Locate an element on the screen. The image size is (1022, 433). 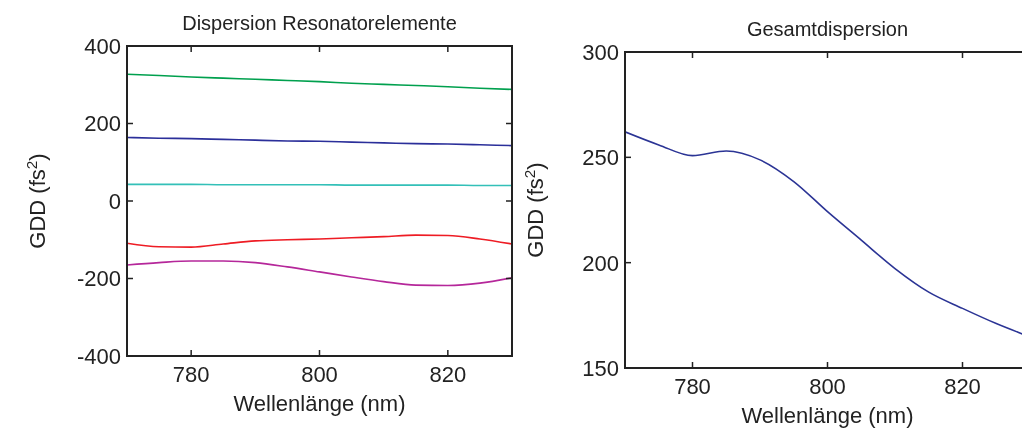
y-tick-label: 300 is located at coordinates (600, 52).